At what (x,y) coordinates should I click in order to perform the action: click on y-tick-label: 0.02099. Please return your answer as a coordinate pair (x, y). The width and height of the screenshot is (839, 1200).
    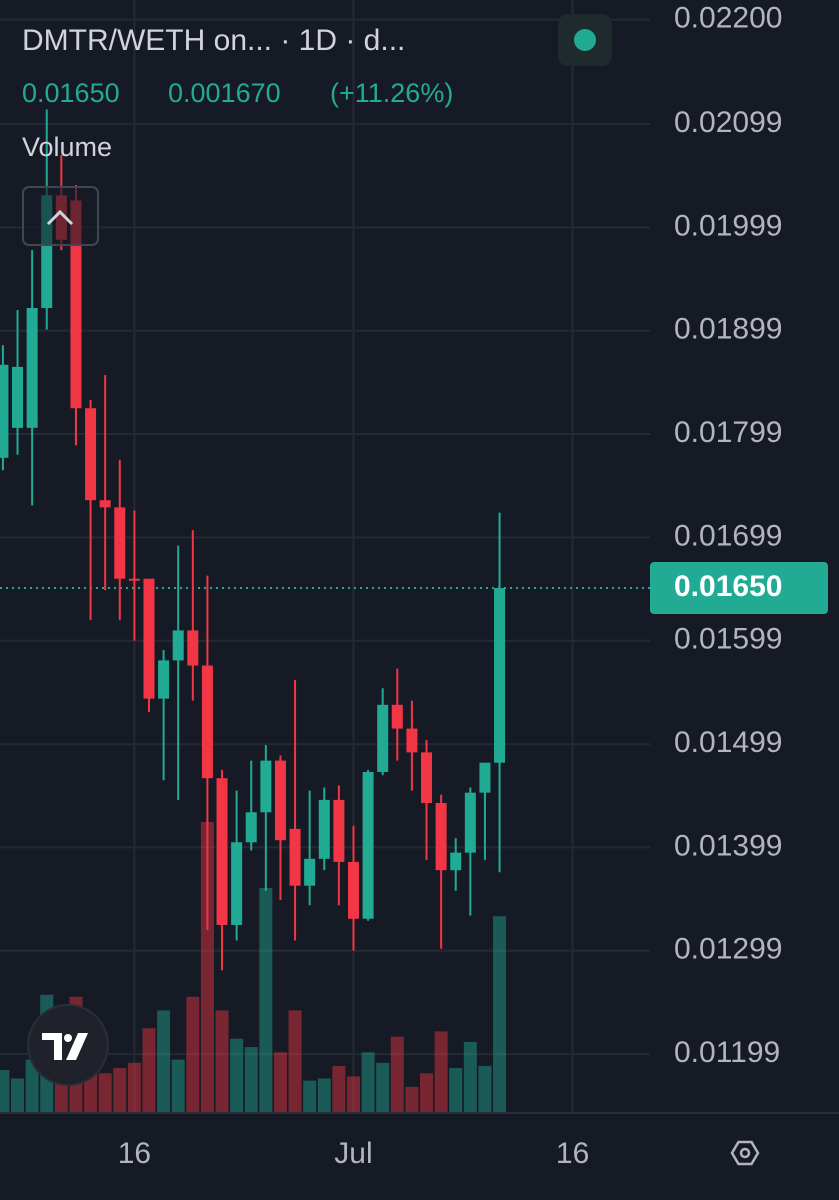
    Looking at the image, I should click on (728, 122).